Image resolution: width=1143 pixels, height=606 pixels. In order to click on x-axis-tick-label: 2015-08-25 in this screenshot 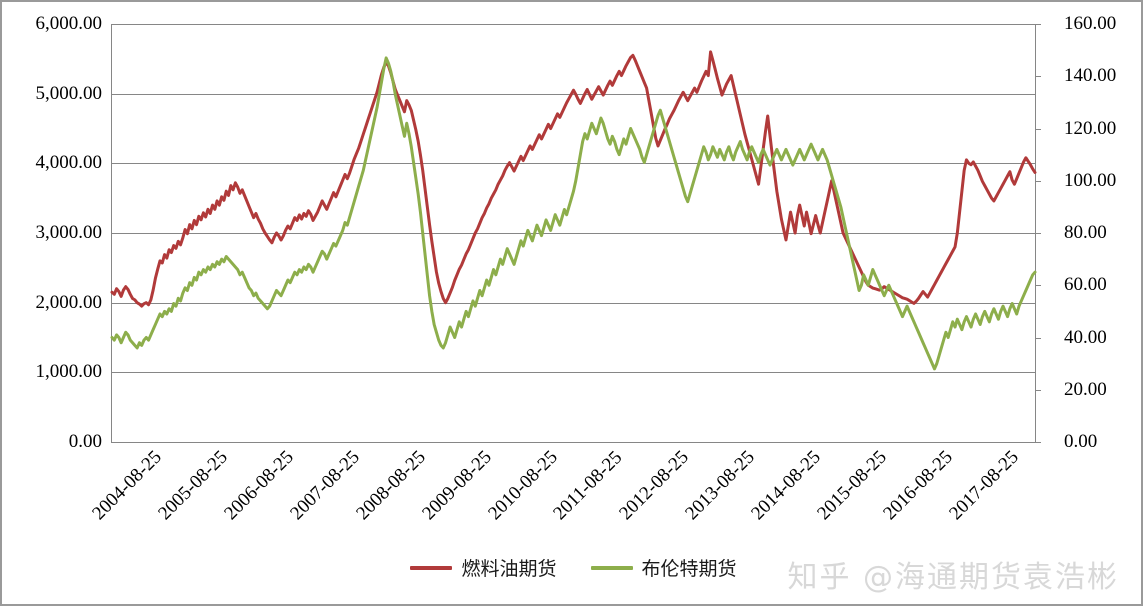, I will do `click(852, 485)`.